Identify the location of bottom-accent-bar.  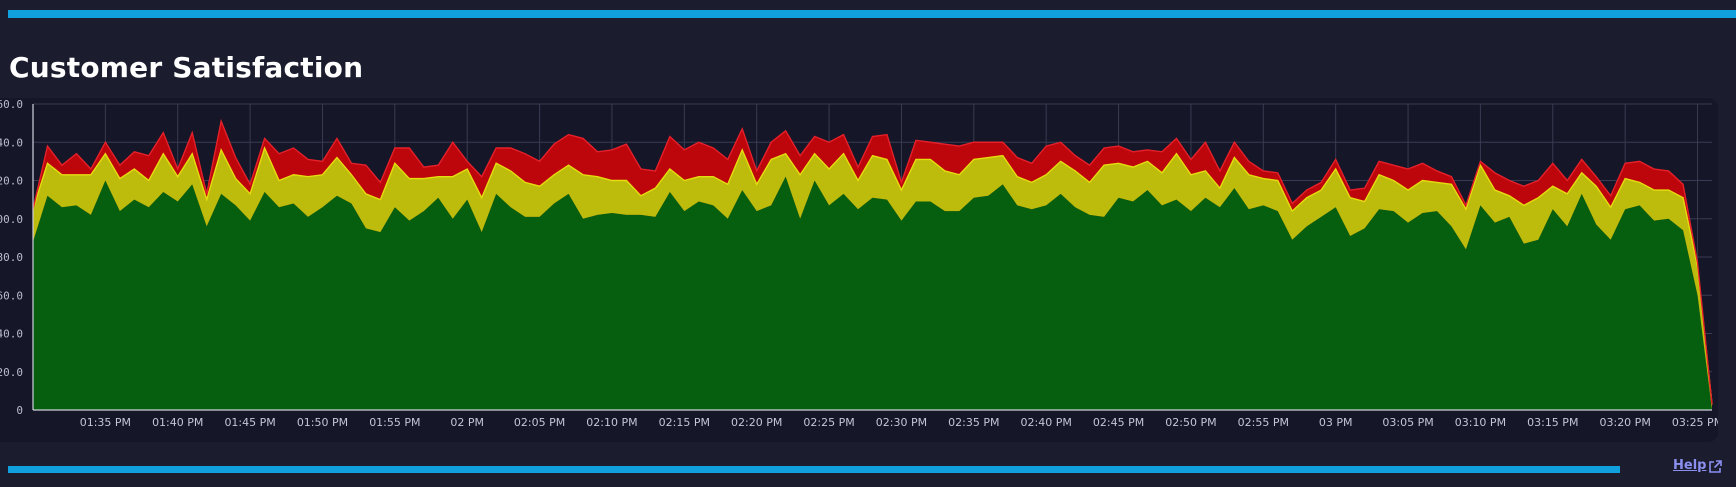
(814, 469).